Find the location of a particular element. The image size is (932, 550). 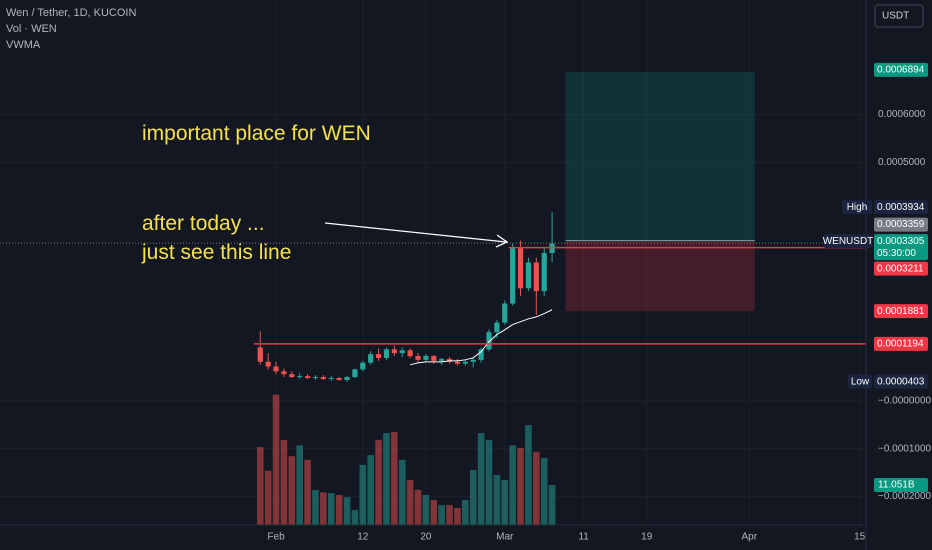

x-tick-label: Apr is located at coordinates (749, 537).